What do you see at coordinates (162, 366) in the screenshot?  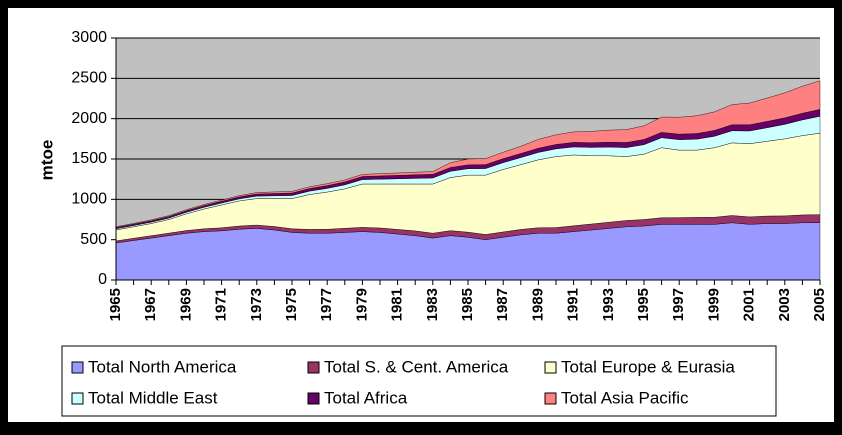 I see `legend-label: Total North America` at bounding box center [162, 366].